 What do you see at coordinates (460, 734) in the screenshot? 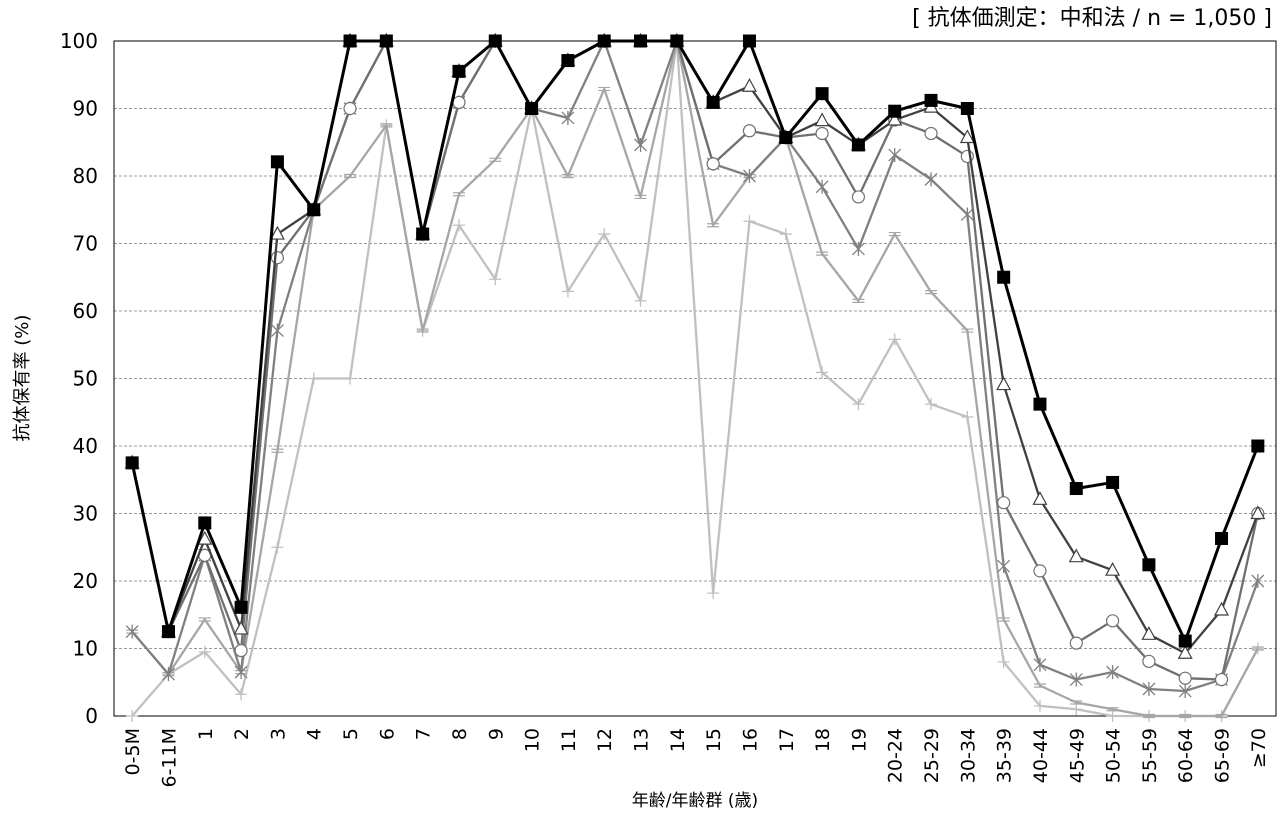
I see `x-tick-label: 8` at bounding box center [460, 734].